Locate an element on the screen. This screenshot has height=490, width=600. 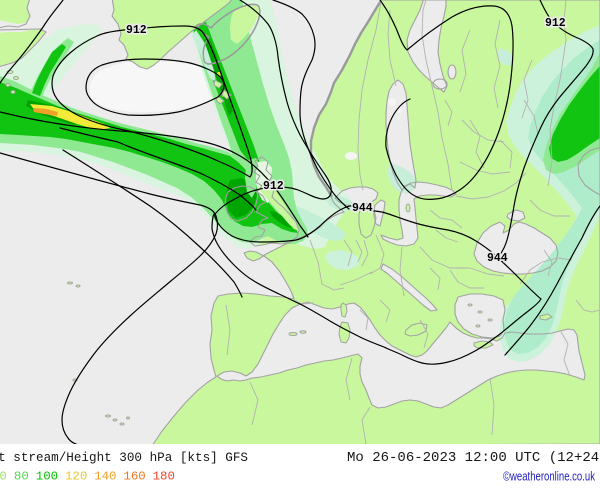
svg-text: 60 is located at coordinates (3, 477).